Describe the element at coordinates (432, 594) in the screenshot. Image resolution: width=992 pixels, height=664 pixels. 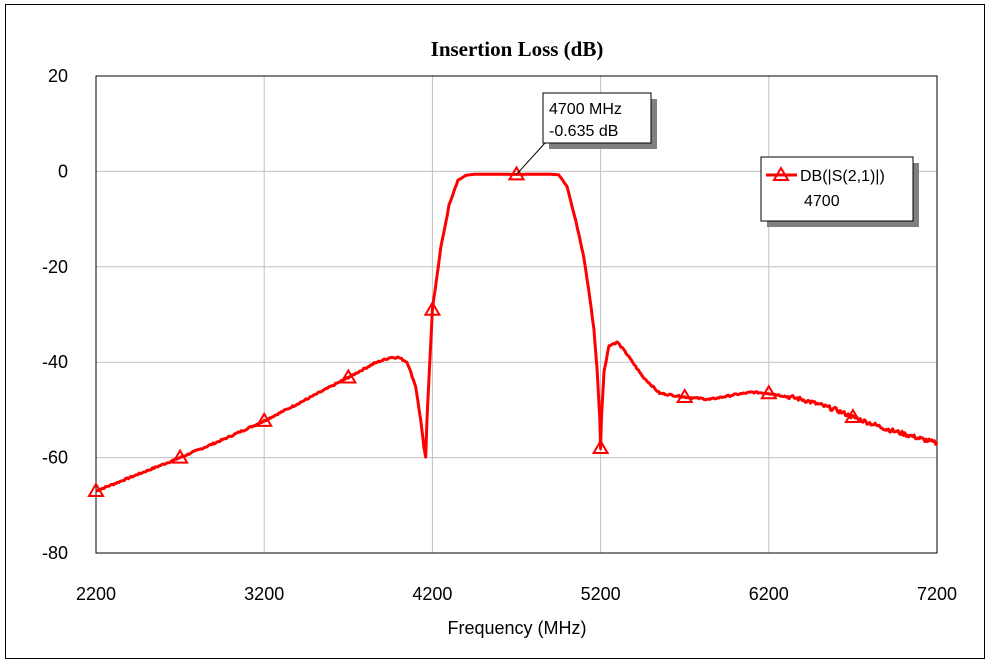
I see `x-tick-label: 4200` at that location.